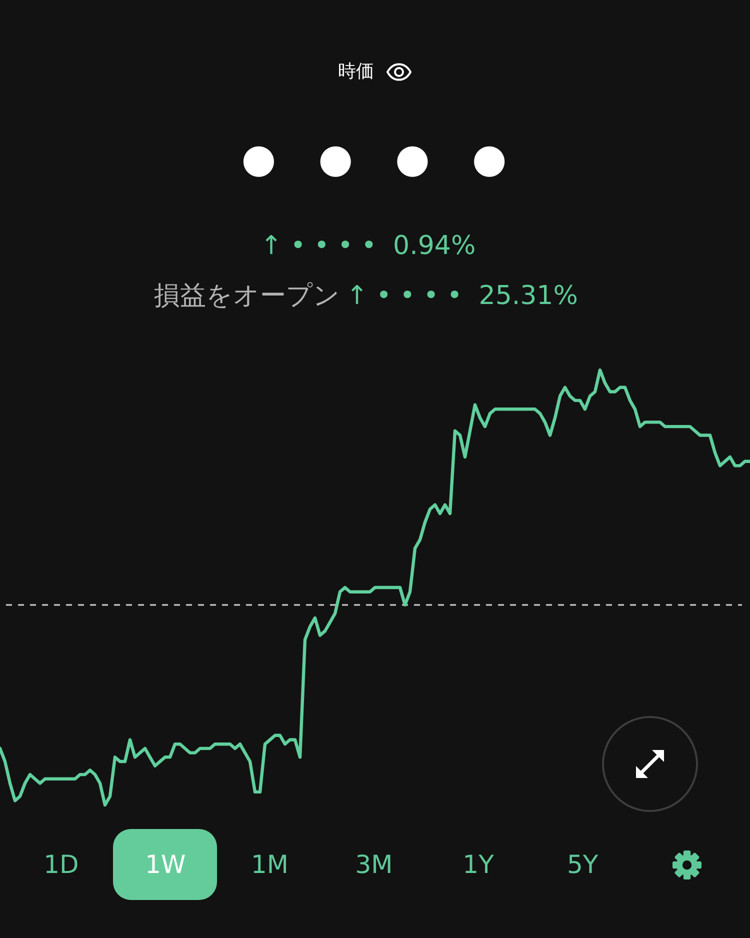  Describe the element at coordinates (478, 865) in the screenshot. I see `text: 1Y` at that location.